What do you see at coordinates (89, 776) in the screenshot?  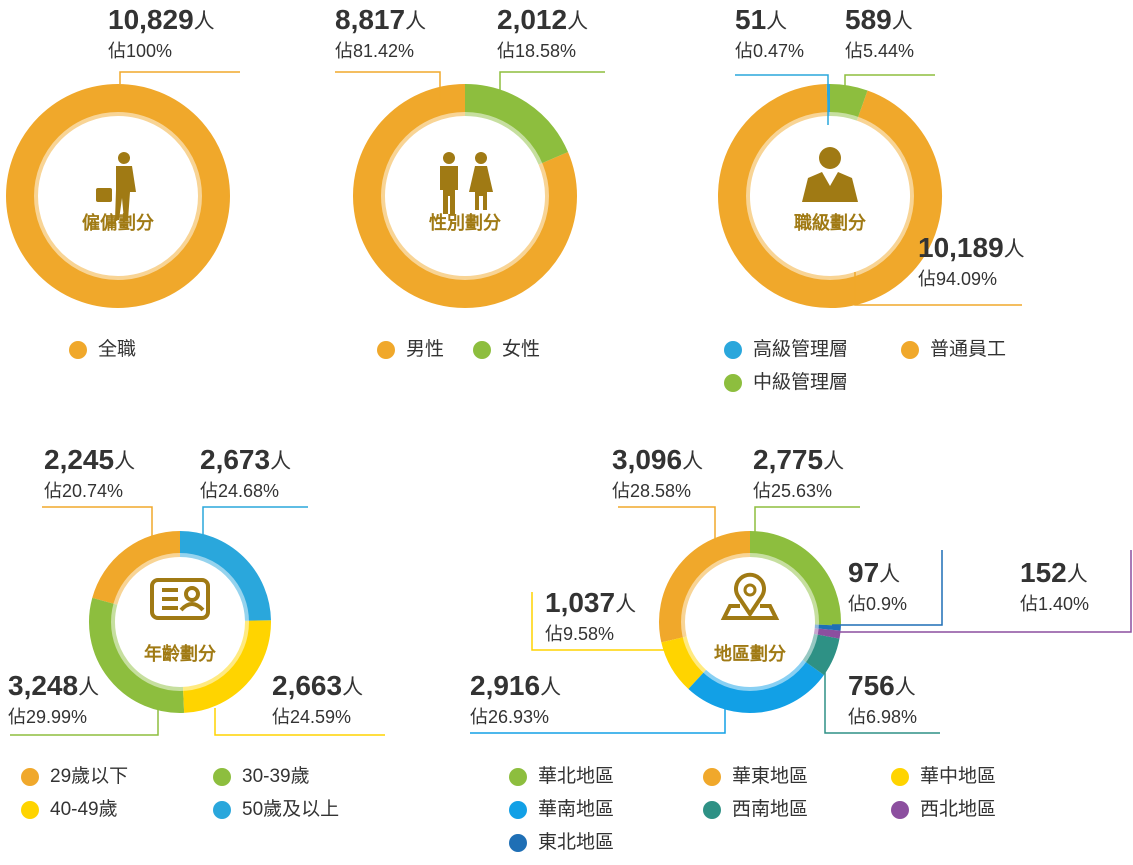 I see `legend-label: 29歲以下` at bounding box center [89, 776].